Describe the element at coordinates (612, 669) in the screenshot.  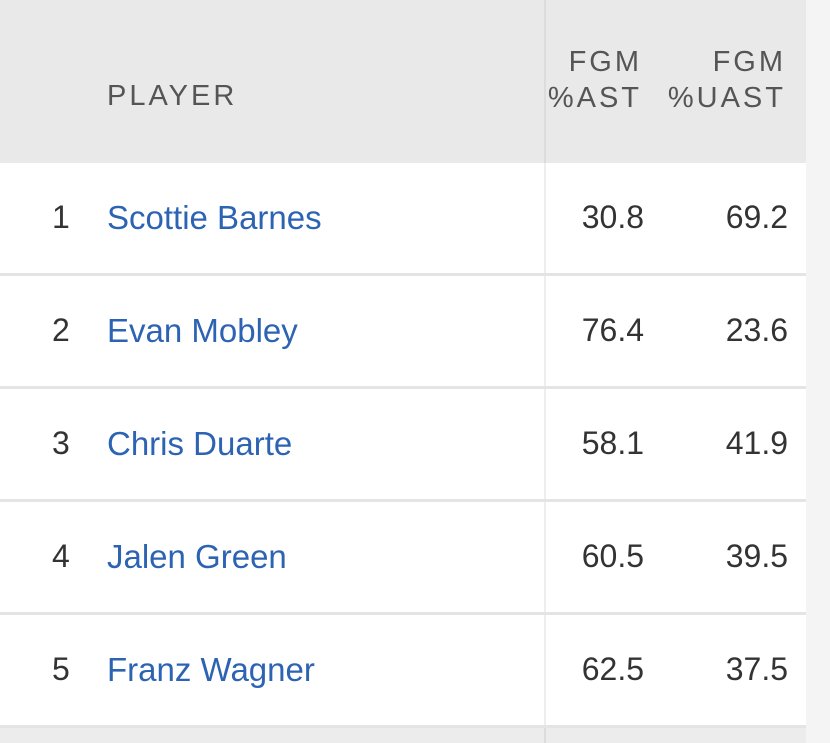
I see `fgm-ast-value: 62.5` at that location.